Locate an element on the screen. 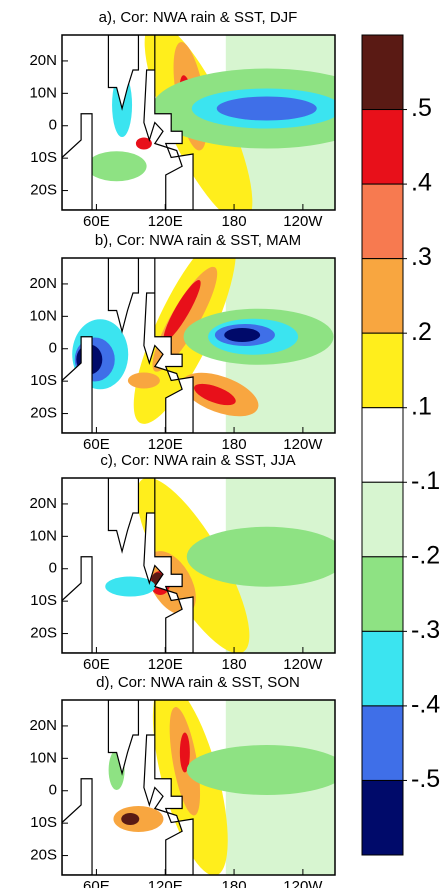 This screenshot has height=888, width=447. panel-title: d), Cor: NWA rain & SST, SON is located at coordinates (198, 682).